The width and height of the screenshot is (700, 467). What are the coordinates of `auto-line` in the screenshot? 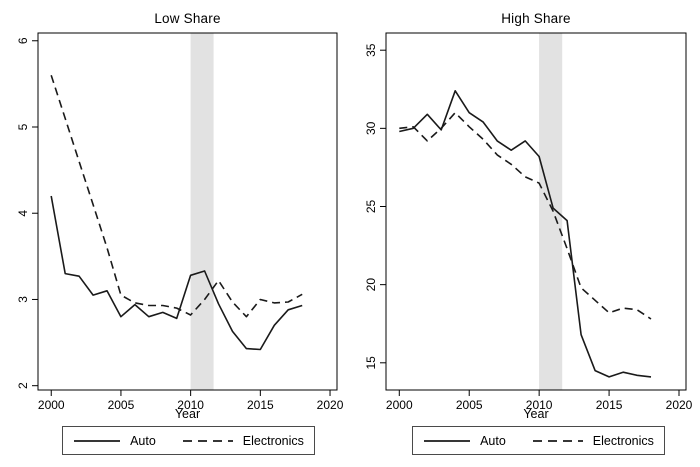 It's located at (176, 273).